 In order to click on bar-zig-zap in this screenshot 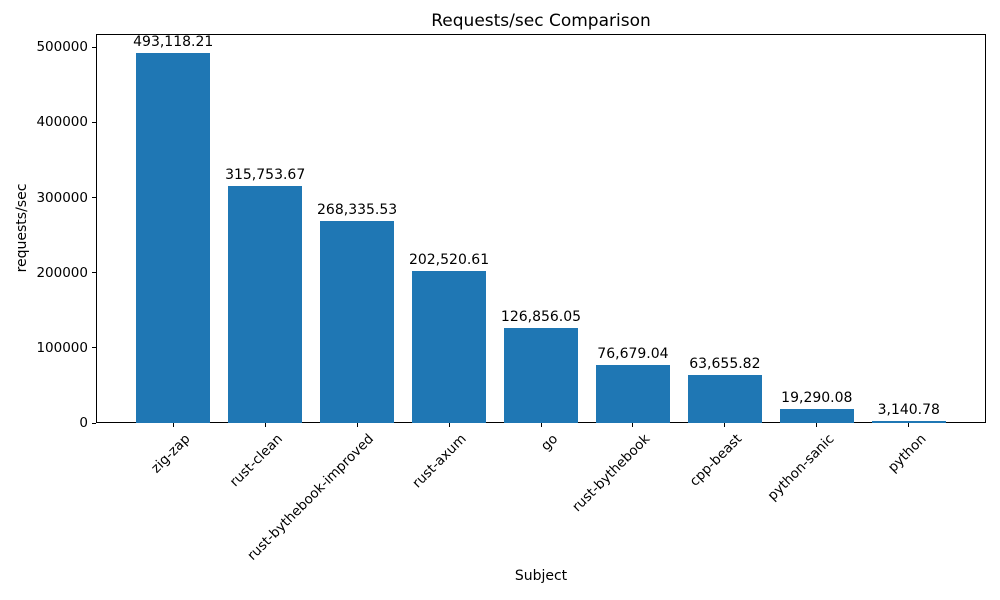, I will do `click(173, 237)`.